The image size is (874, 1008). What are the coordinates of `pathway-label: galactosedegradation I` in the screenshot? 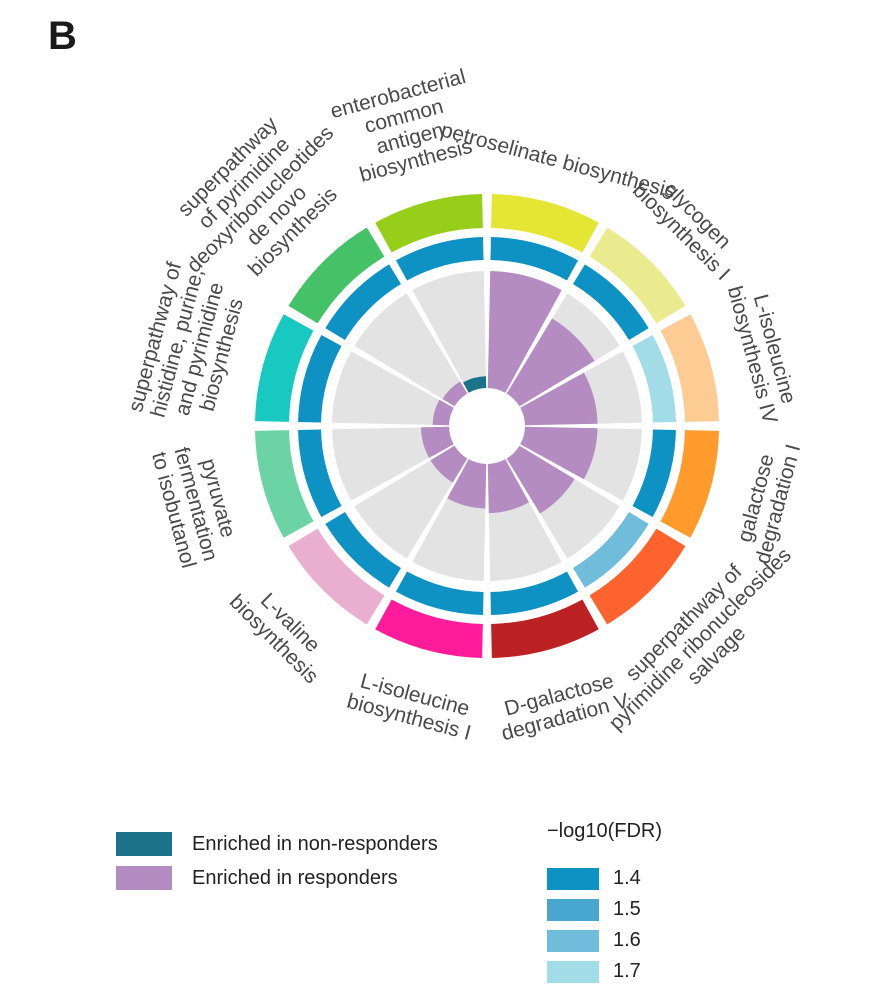 It's located at (767, 501).